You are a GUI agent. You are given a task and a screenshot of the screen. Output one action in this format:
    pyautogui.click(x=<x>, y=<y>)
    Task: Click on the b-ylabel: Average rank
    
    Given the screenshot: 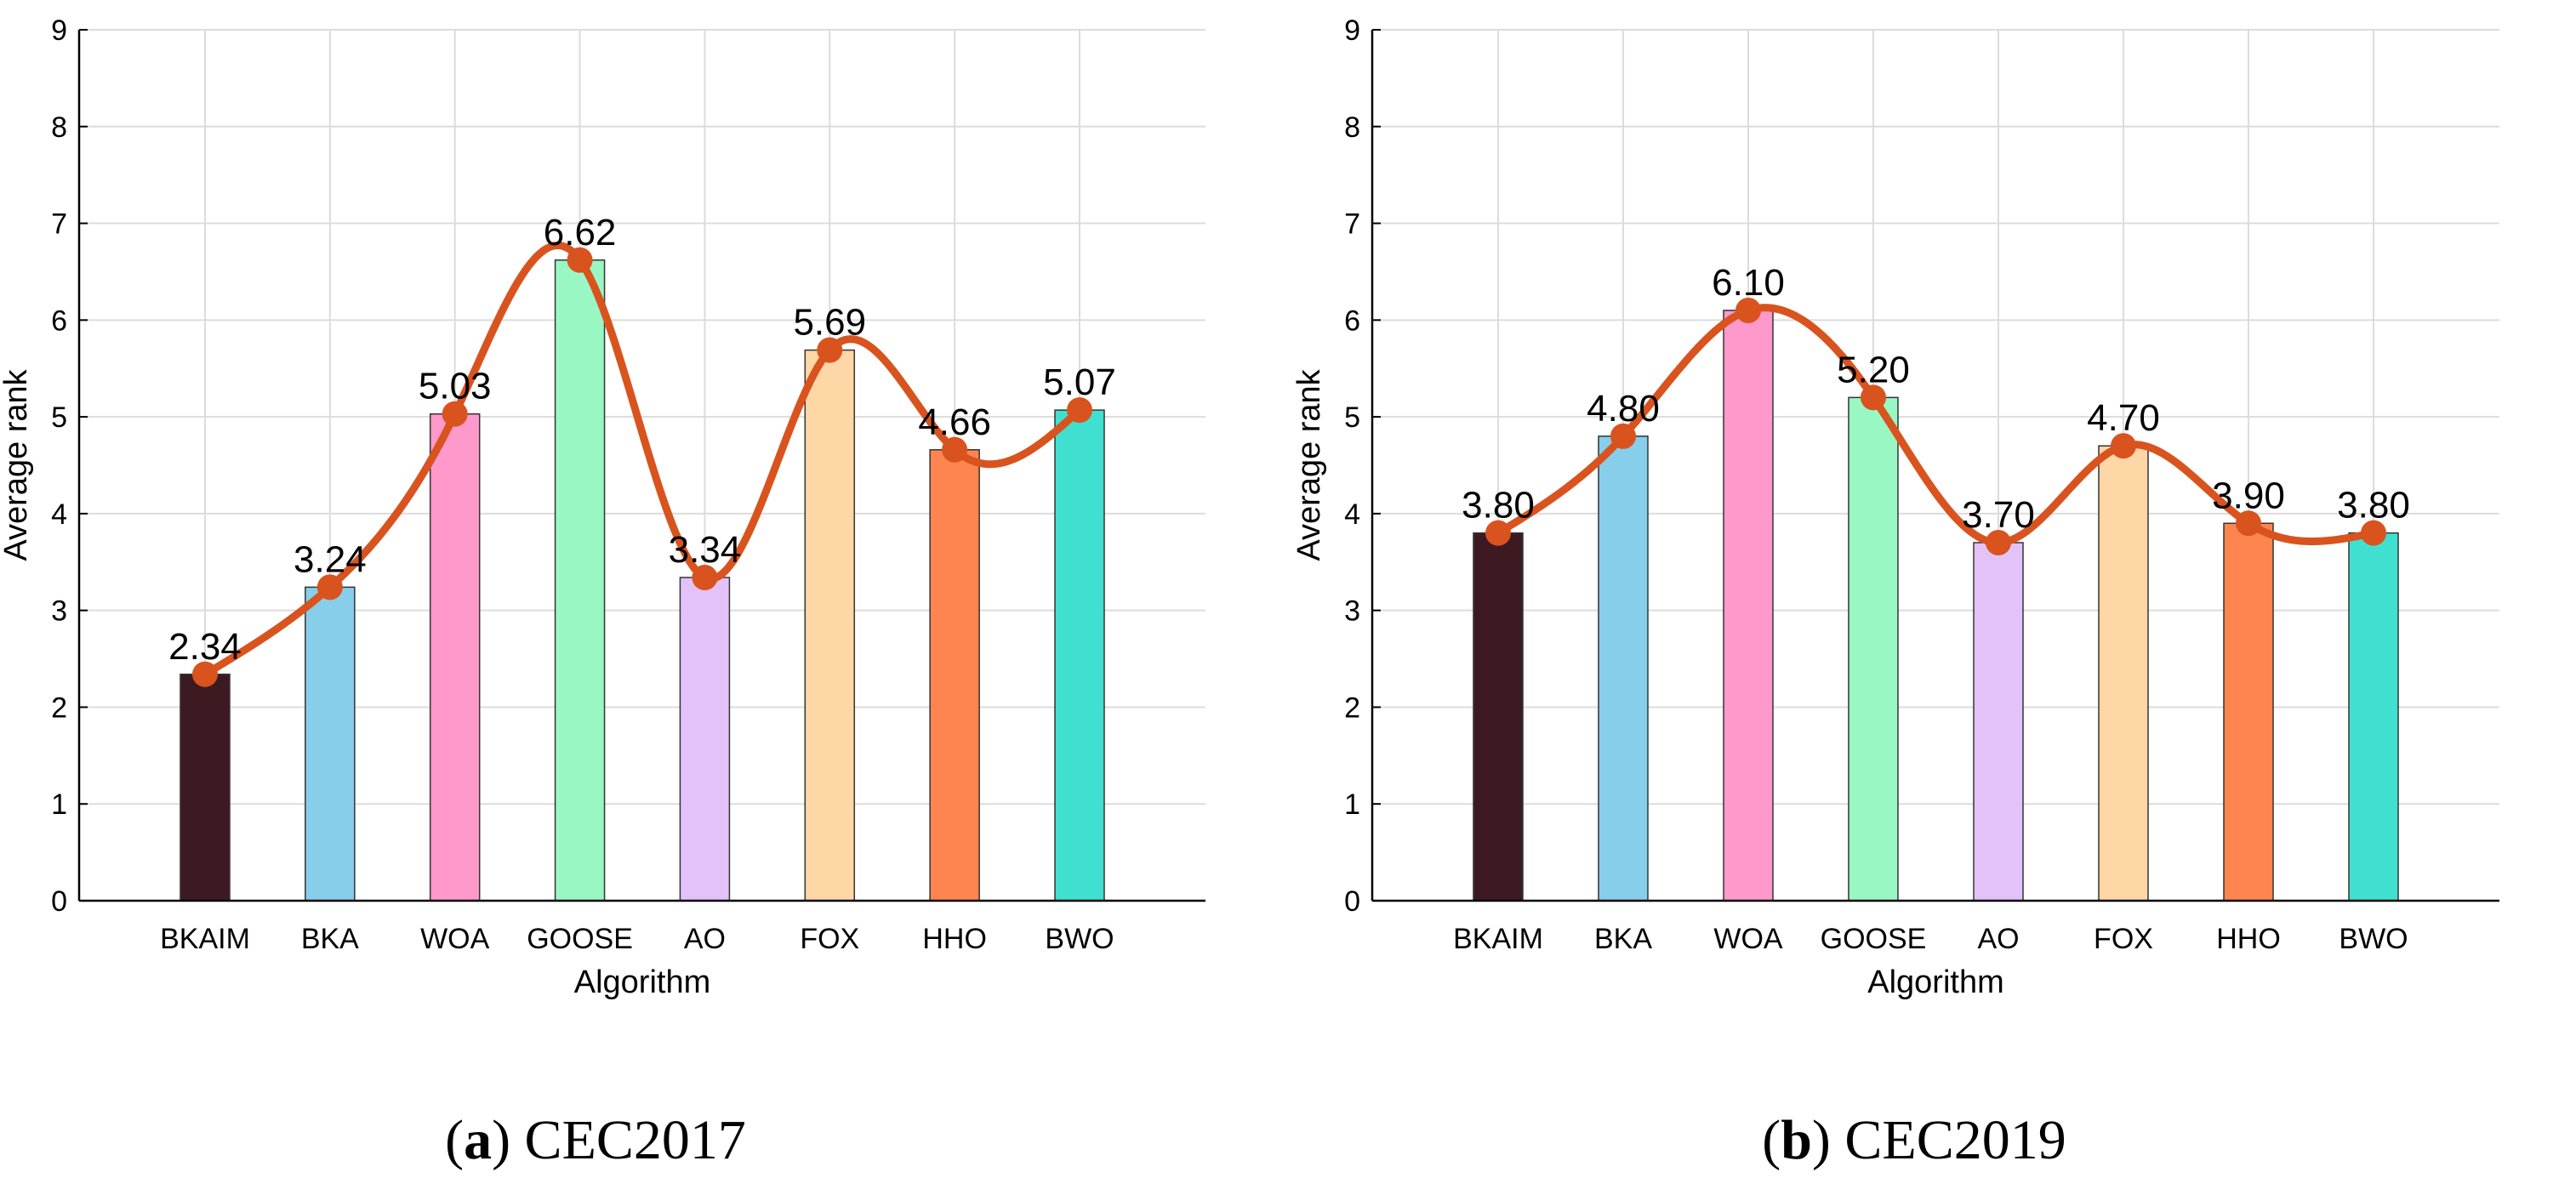 What is the action you would take?
    pyautogui.click(x=1309, y=464)
    